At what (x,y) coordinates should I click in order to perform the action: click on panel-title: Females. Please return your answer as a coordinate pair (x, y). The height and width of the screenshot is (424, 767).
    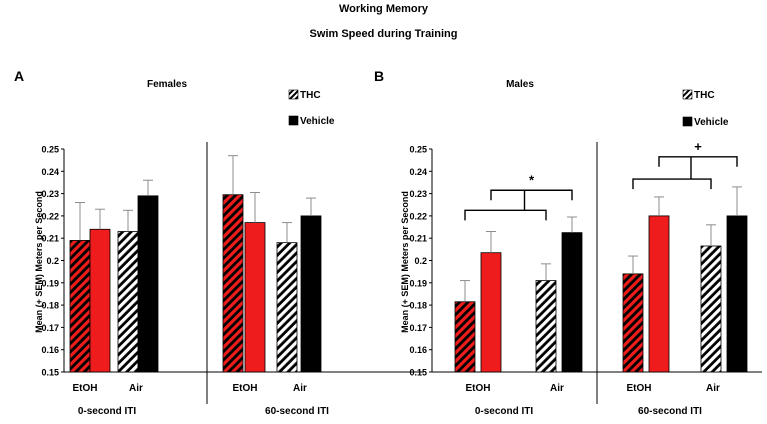
    Looking at the image, I should click on (167, 84).